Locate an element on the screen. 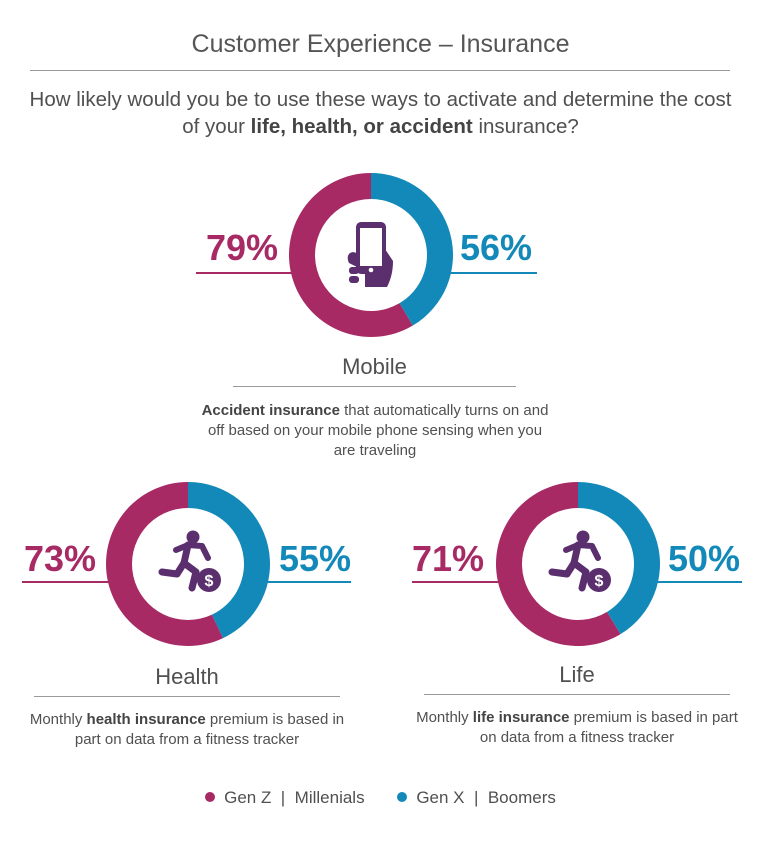 This screenshot has width=761, height=842. pct-rule-mobile-gen-x is located at coordinates (493, 273).